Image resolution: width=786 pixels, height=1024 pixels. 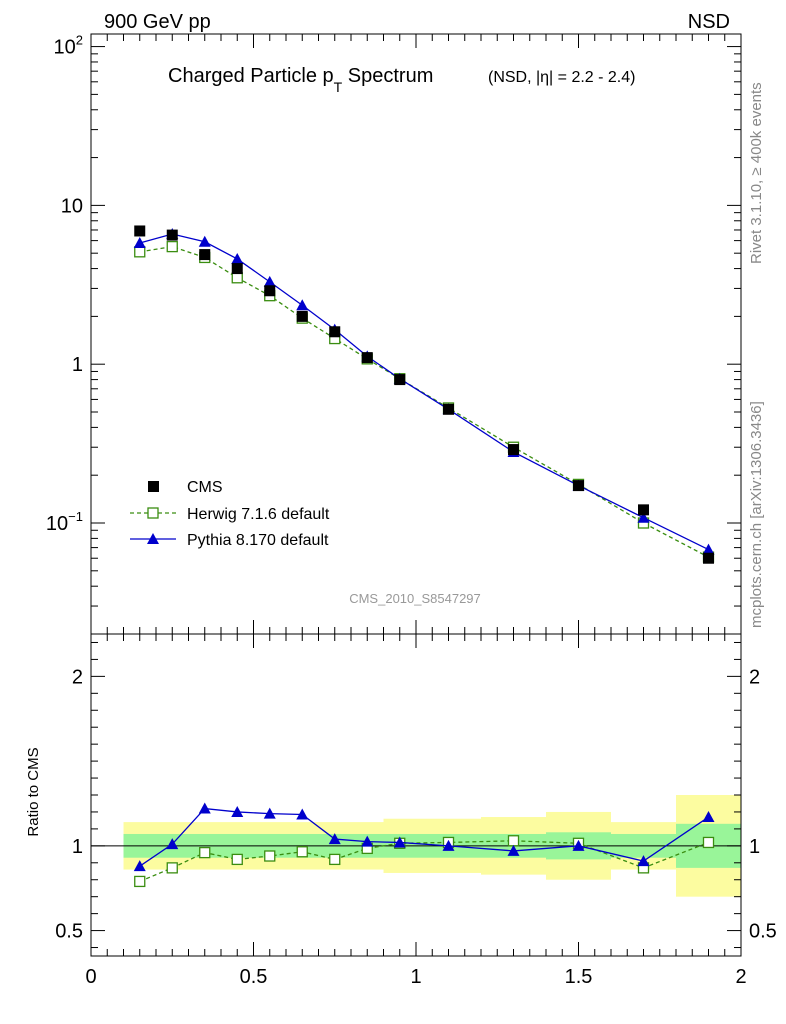 What do you see at coordinates (153, 486) in the screenshot?
I see `legend-marker-cms` at bounding box center [153, 486].